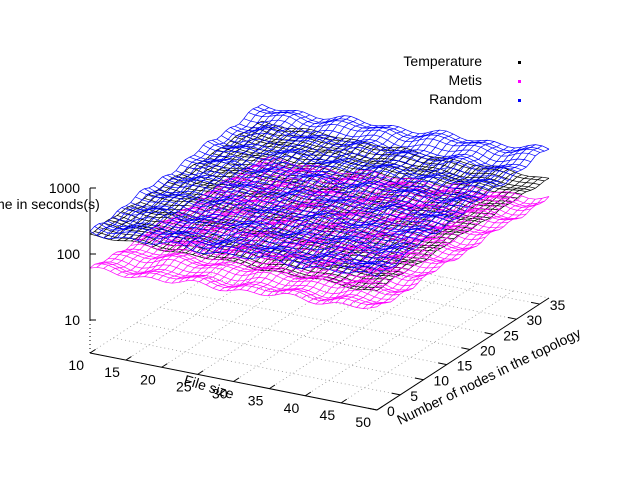 The height and width of the screenshot is (480, 640). I want to click on y-tick-label: 35, so click(558, 305).